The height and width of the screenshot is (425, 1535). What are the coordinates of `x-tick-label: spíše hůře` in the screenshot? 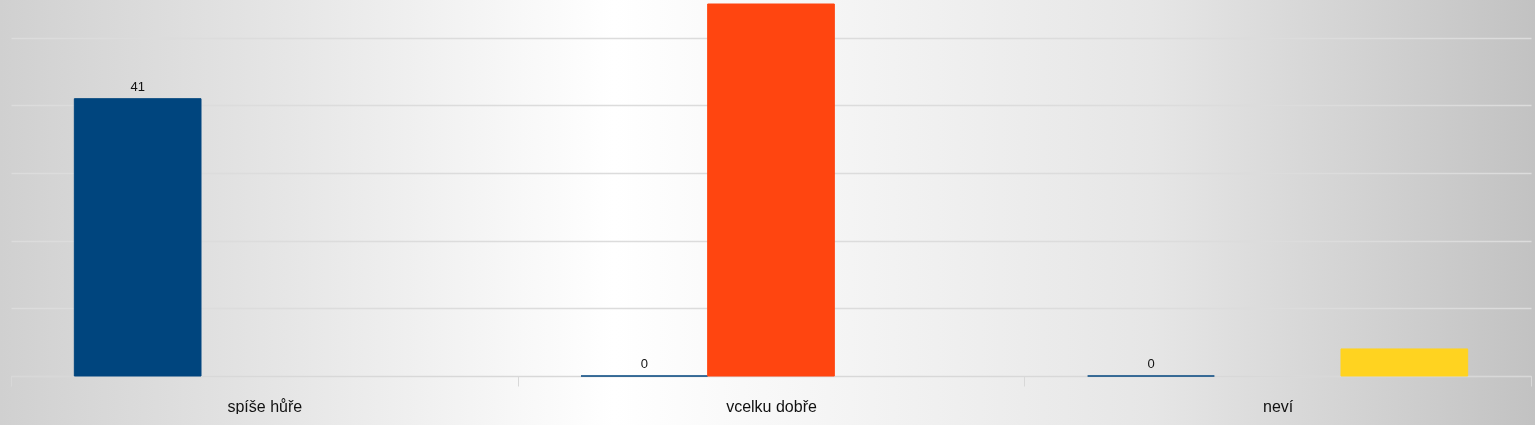 It's located at (265, 406).